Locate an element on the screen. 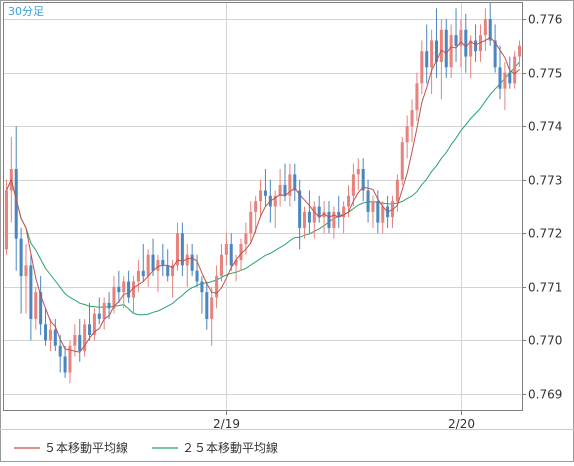  timeframe-label: 30分足 is located at coordinates (26, 11).